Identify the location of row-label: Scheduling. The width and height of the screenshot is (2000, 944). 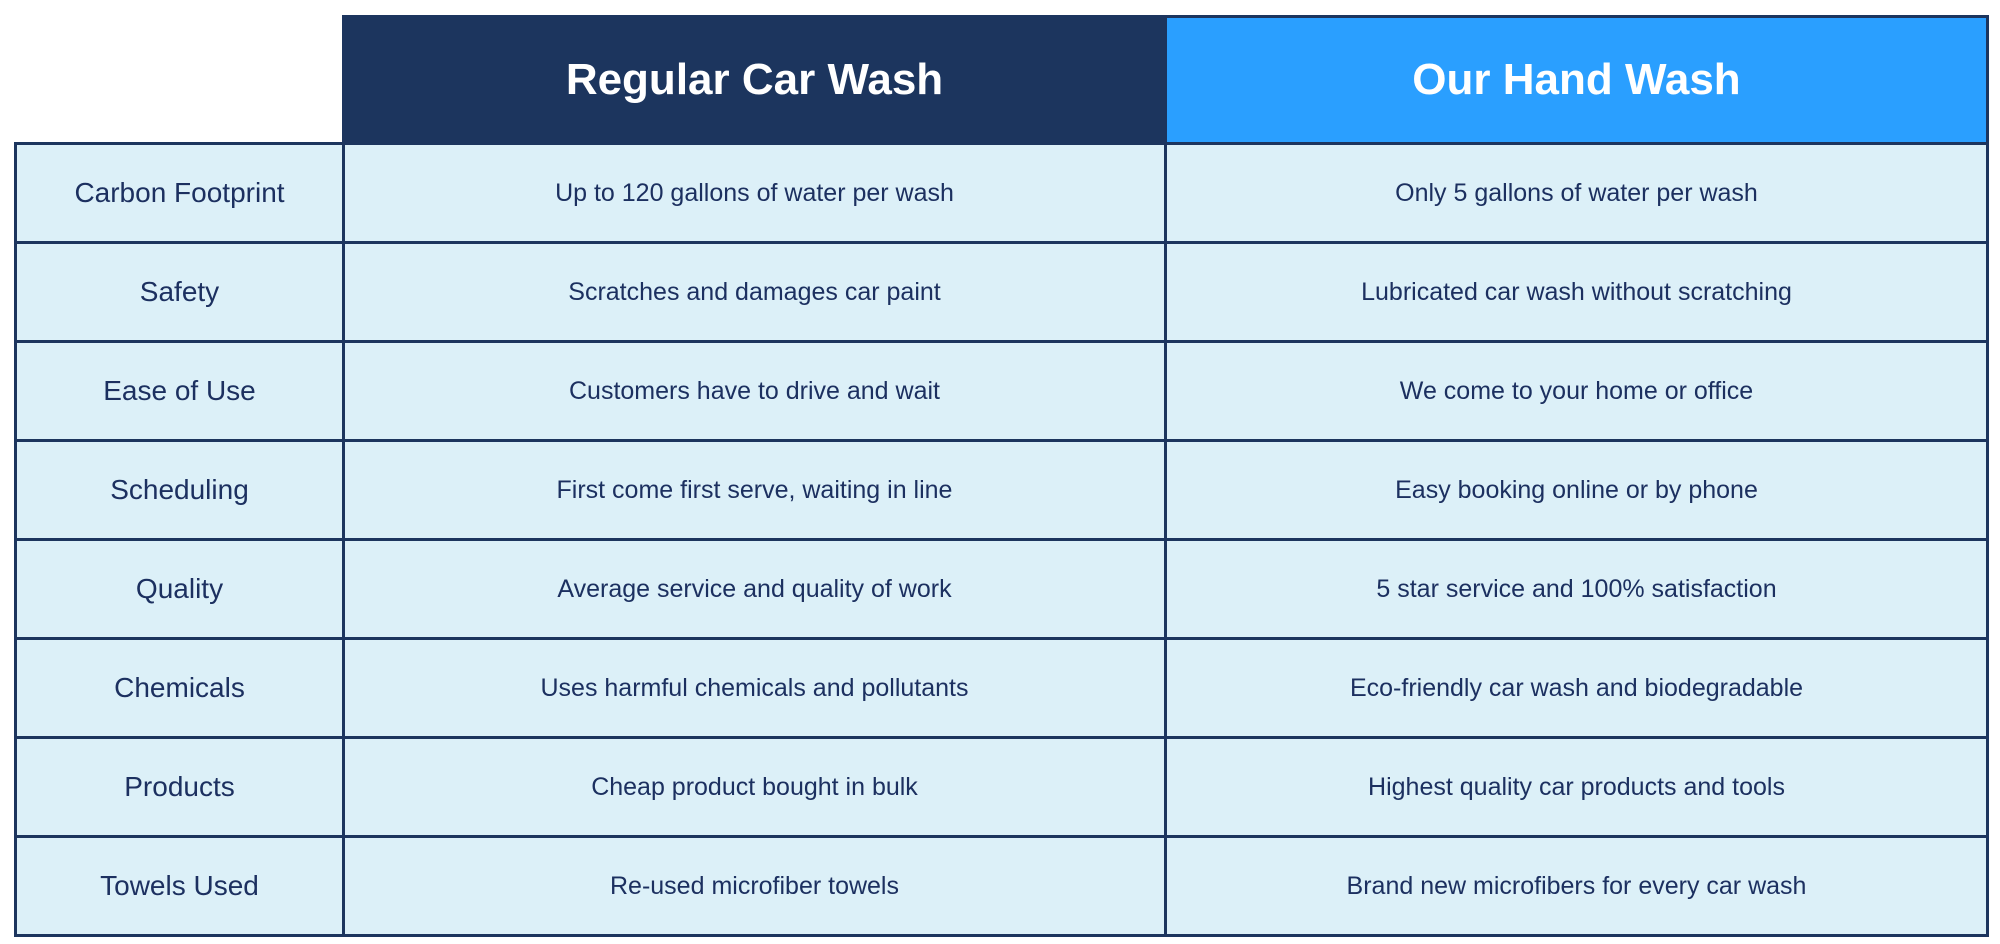
(179, 490).